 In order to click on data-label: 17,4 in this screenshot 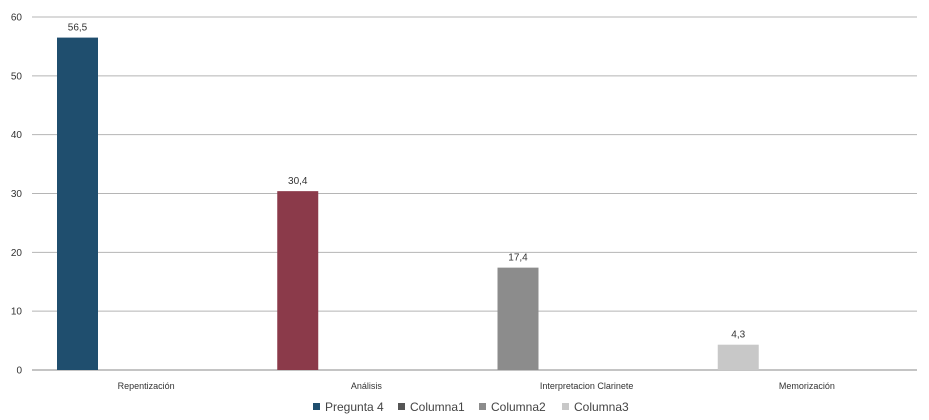, I will do `click(518, 258)`.